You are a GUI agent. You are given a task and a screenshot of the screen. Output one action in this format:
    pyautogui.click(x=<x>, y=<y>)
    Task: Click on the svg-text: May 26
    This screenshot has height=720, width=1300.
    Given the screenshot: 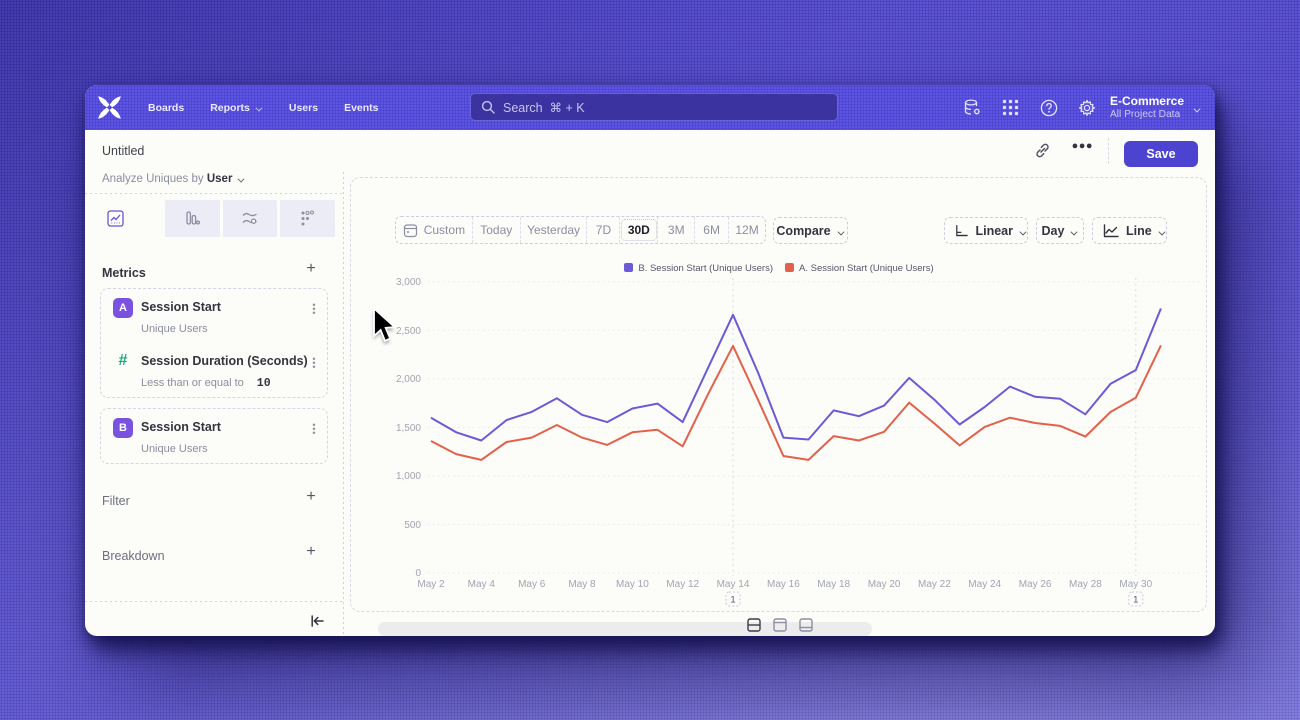 What is the action you would take?
    pyautogui.click(x=1035, y=584)
    